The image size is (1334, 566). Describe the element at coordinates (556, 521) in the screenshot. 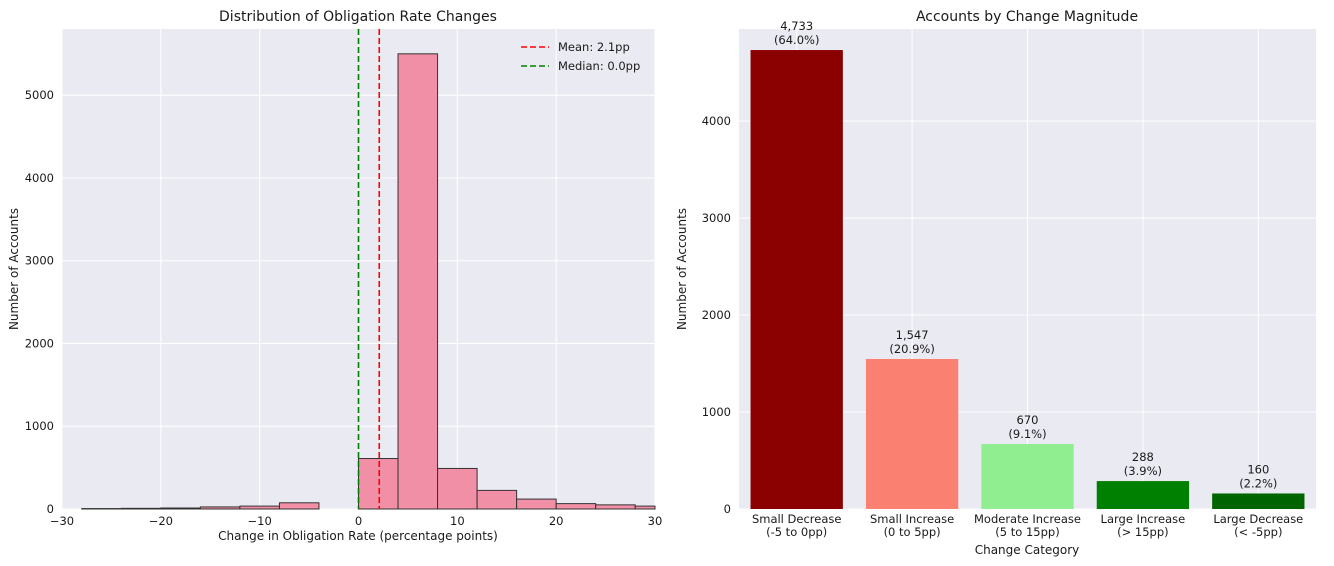

I see `x-tick-label: 20` at that location.